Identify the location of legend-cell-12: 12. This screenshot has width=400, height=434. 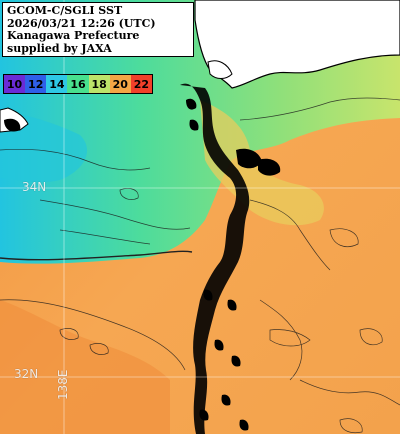
(36, 84).